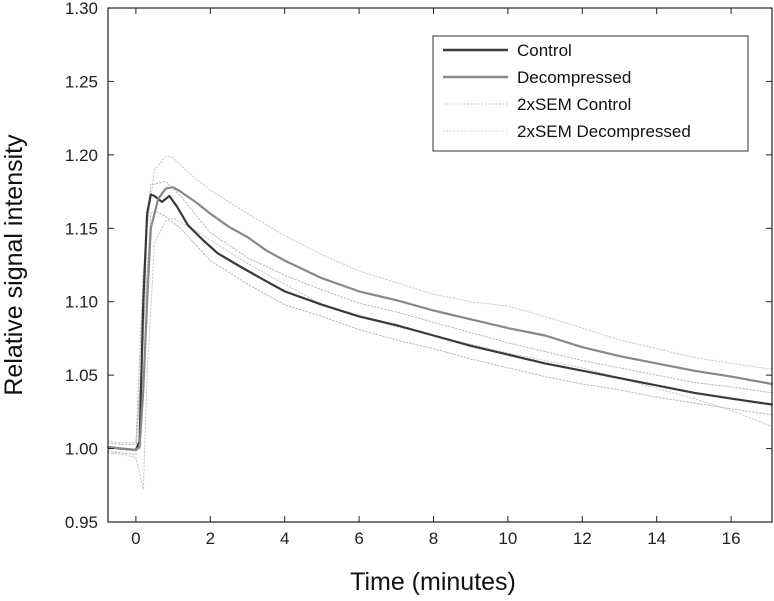 The width and height of the screenshot is (774, 601). What do you see at coordinates (433, 582) in the screenshot?
I see `x-axis-title: Time (minutes)` at bounding box center [433, 582].